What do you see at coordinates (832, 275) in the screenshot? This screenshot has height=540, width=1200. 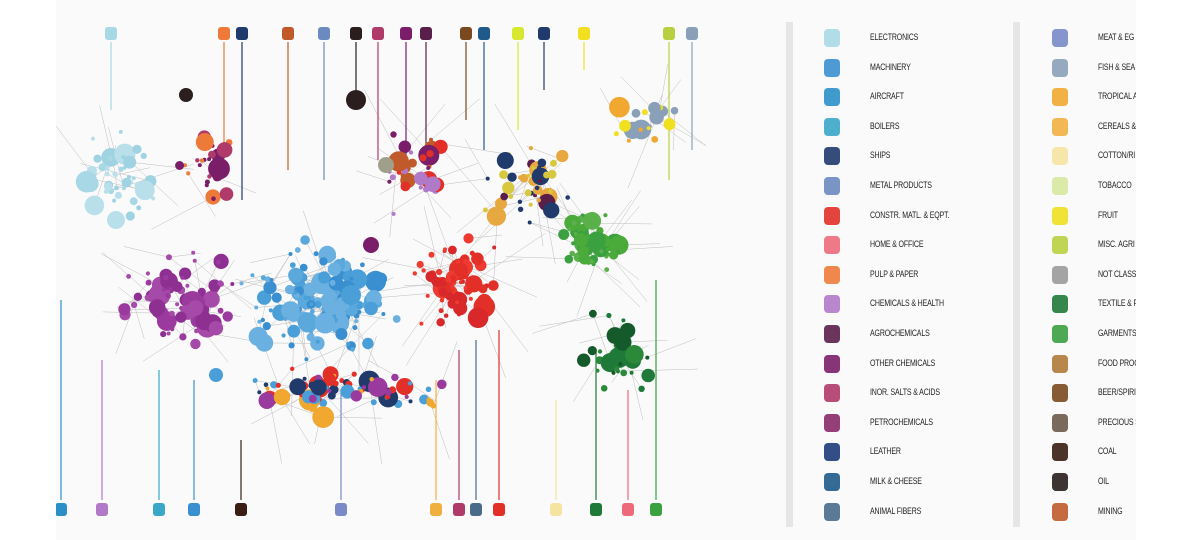 I see `pulp-paper-icon` at bounding box center [832, 275].